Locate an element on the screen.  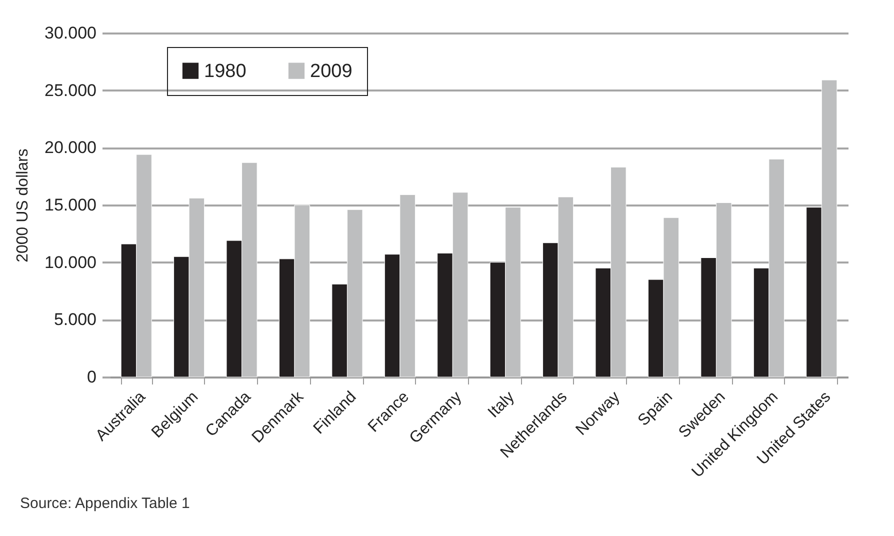
y-tick-label: 20.000 is located at coordinates (70, 148).